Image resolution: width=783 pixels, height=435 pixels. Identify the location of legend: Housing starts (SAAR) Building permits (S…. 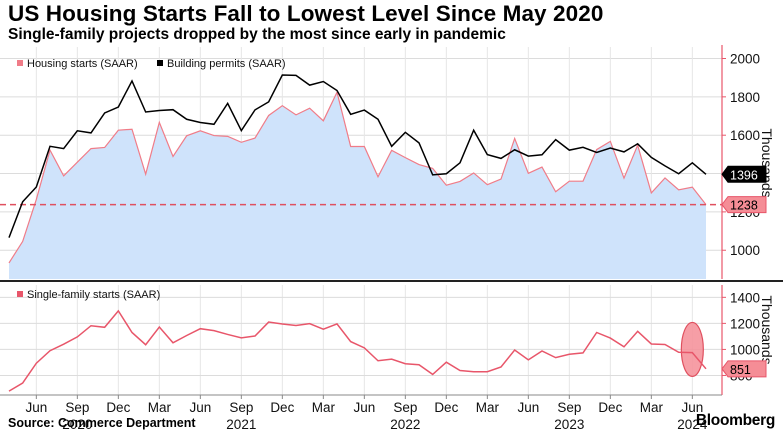
(151, 64).